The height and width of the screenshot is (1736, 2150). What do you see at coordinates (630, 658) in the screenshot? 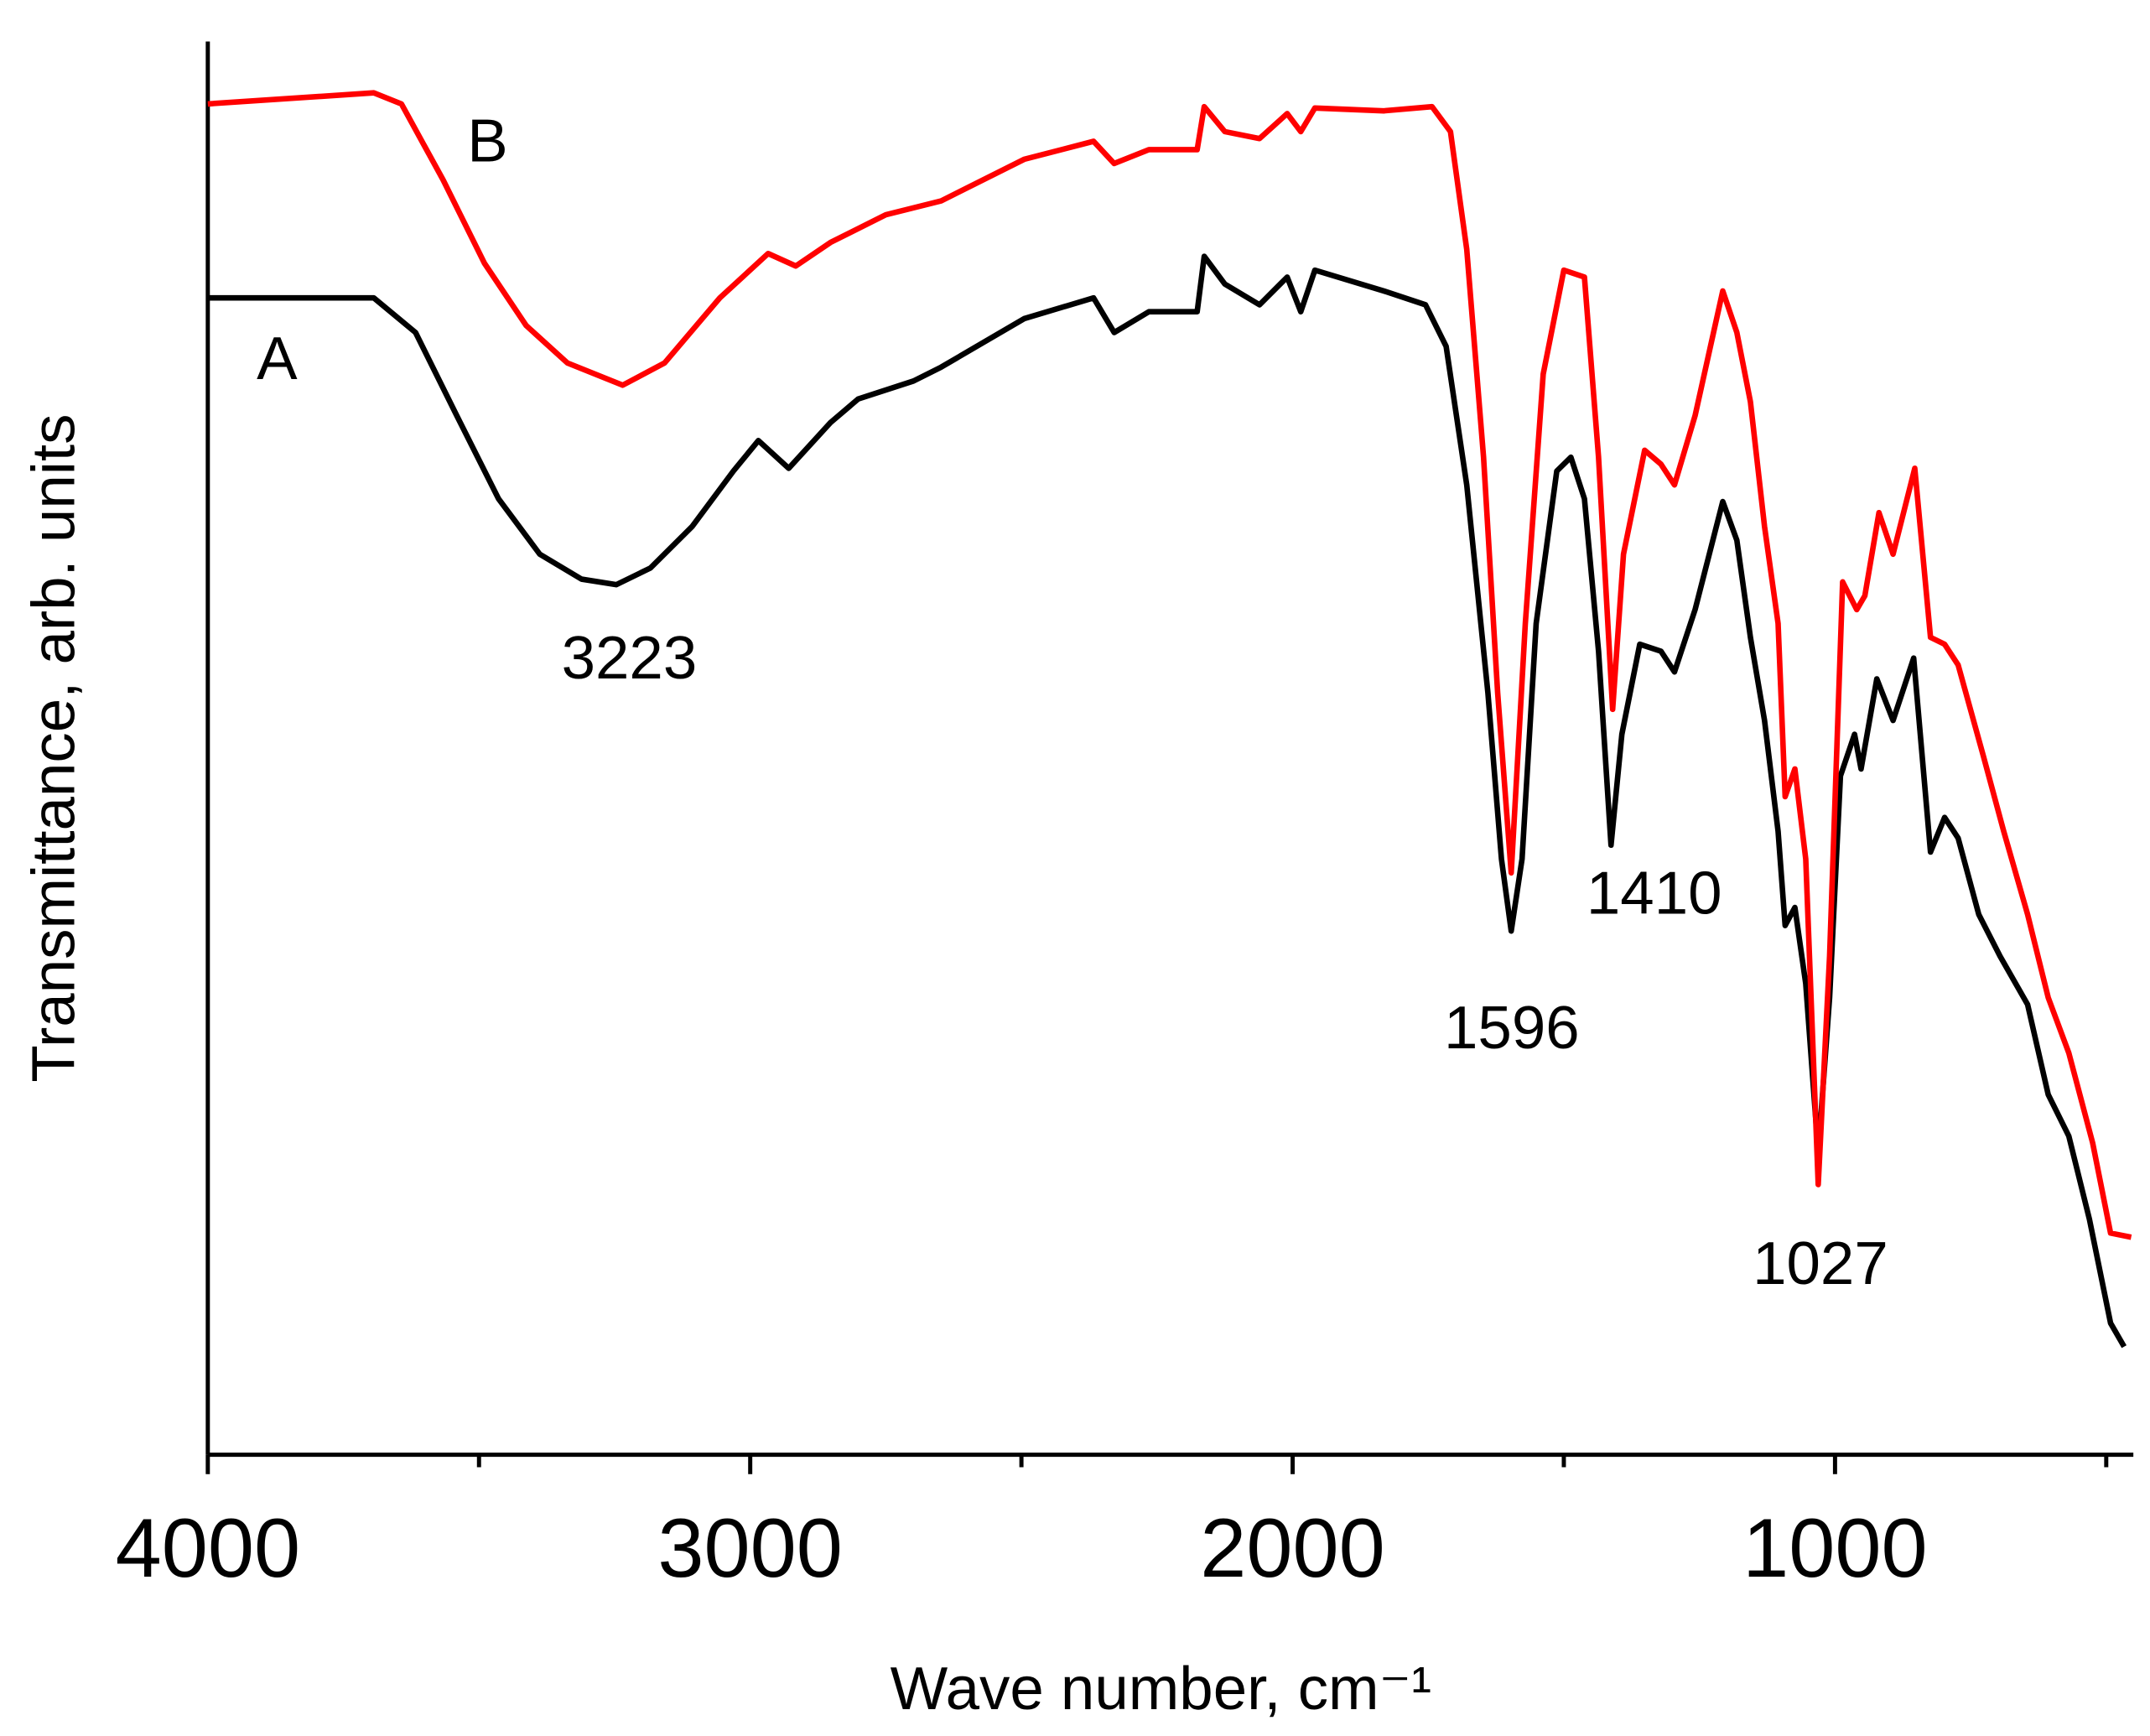
I see `peak-annotation: 3223` at bounding box center [630, 658].